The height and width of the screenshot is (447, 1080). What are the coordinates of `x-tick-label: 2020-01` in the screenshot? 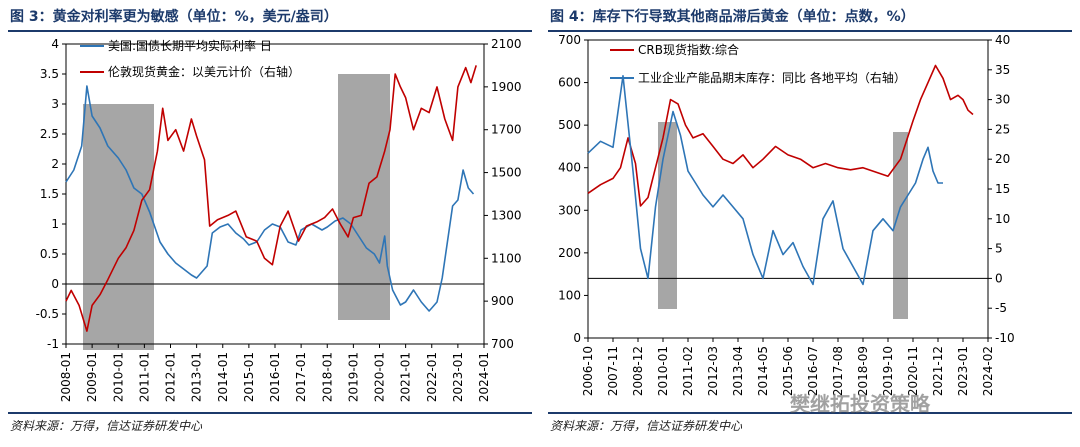 It's located at (380, 377).